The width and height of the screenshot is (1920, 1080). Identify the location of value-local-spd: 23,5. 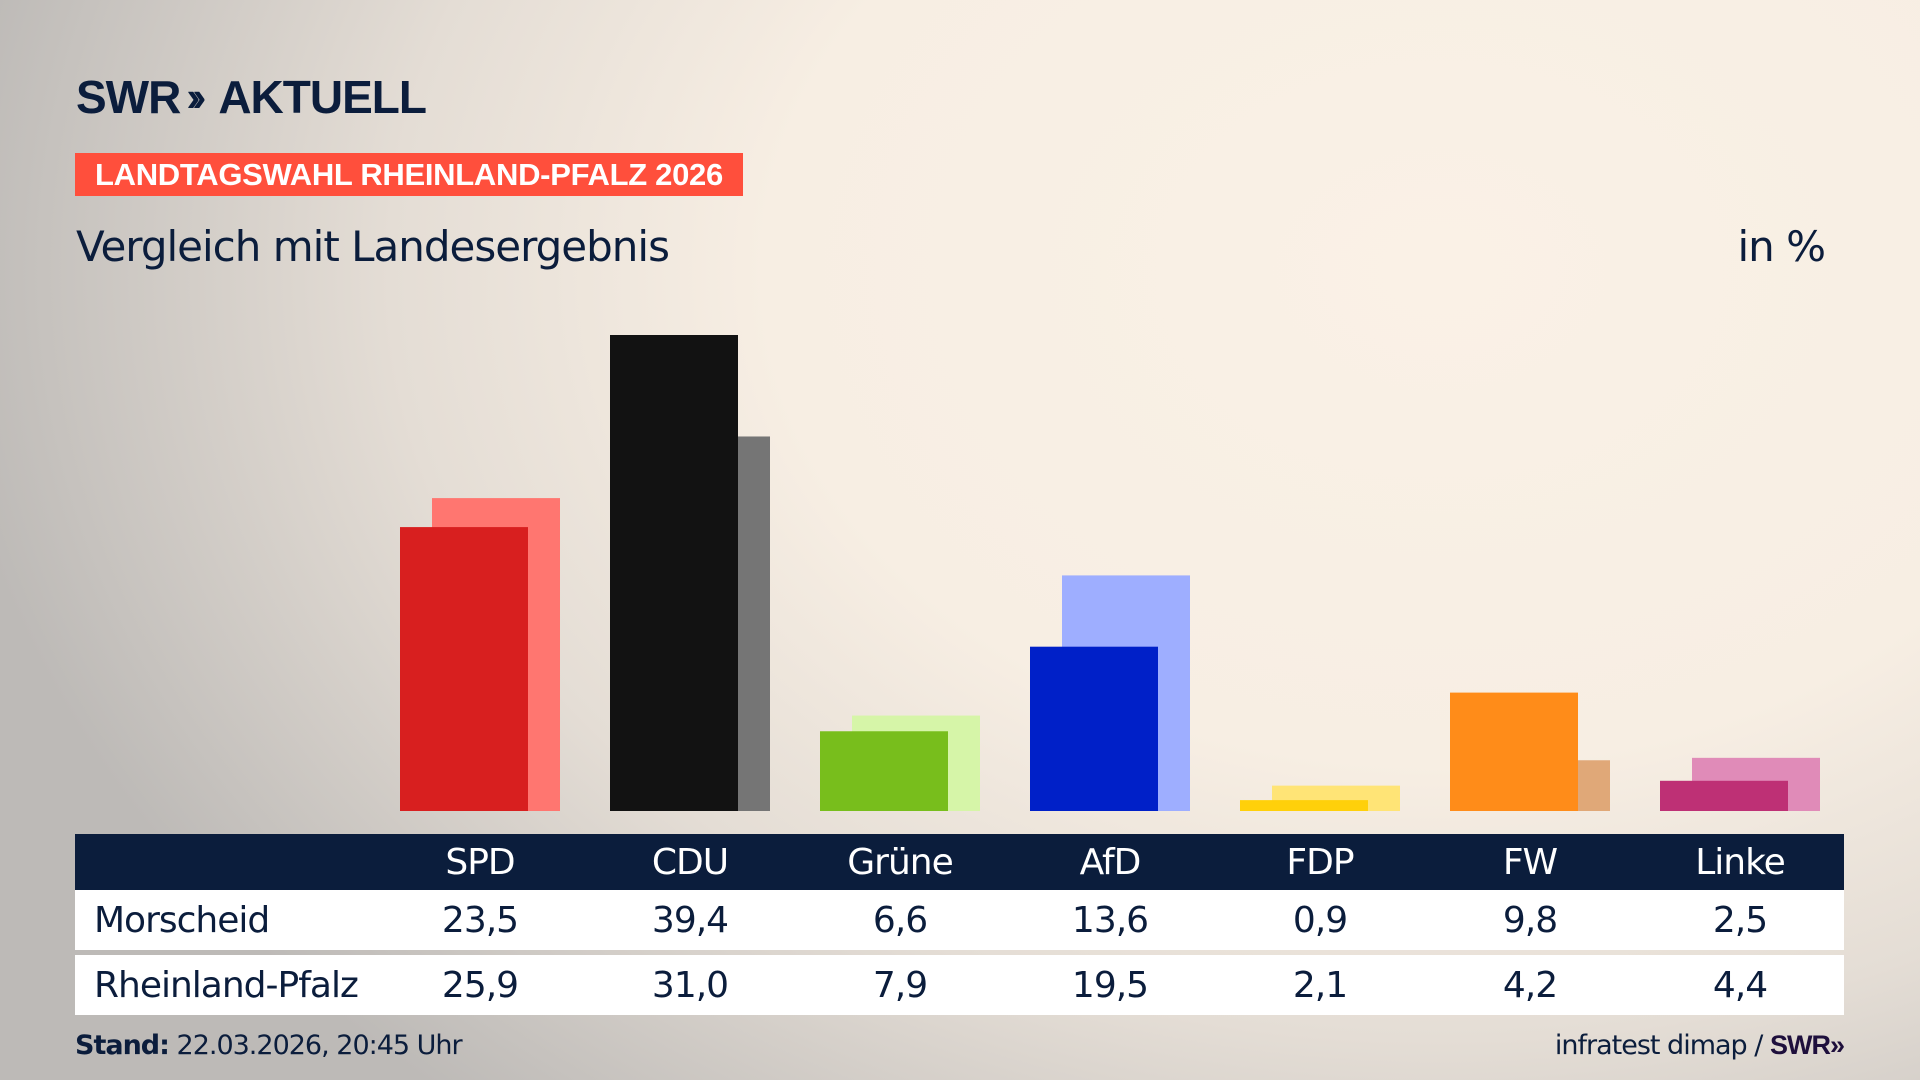
(480, 920).